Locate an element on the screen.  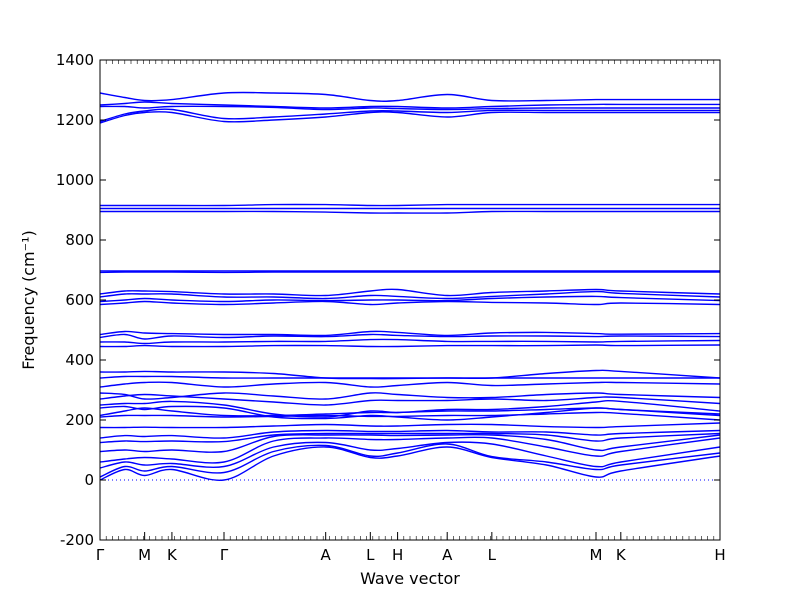
y-tick-label: 0 is located at coordinates (89, 480).